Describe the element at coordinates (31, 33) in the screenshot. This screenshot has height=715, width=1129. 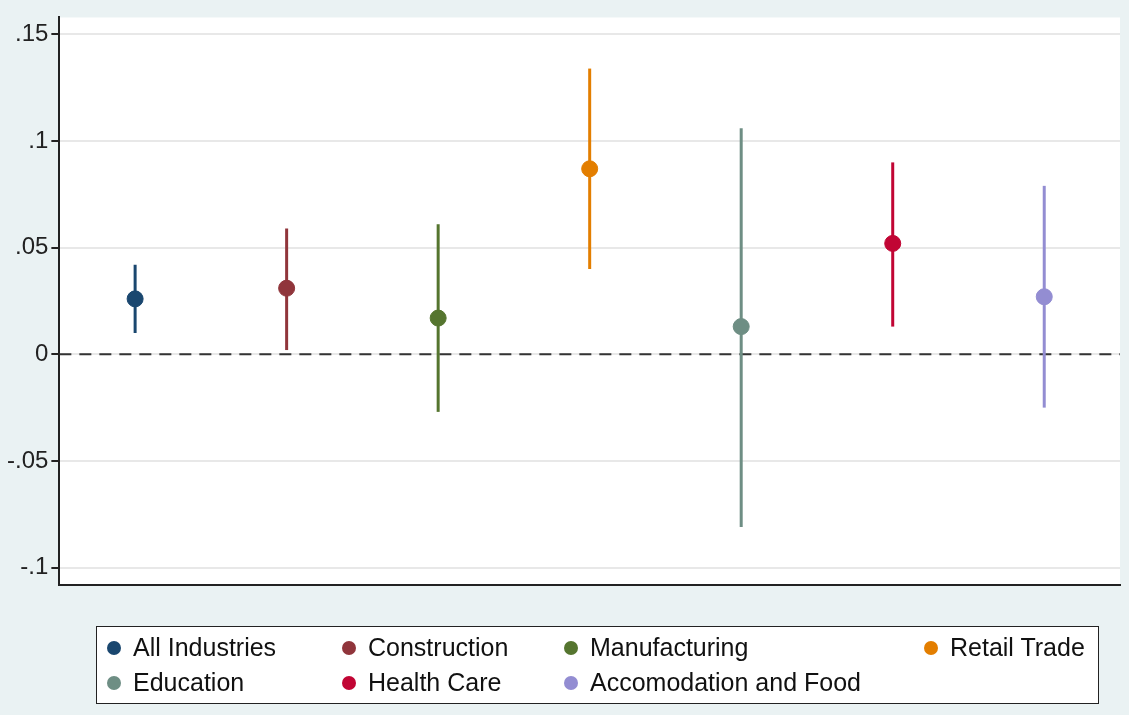
I see `y-tick-label: .15` at that location.